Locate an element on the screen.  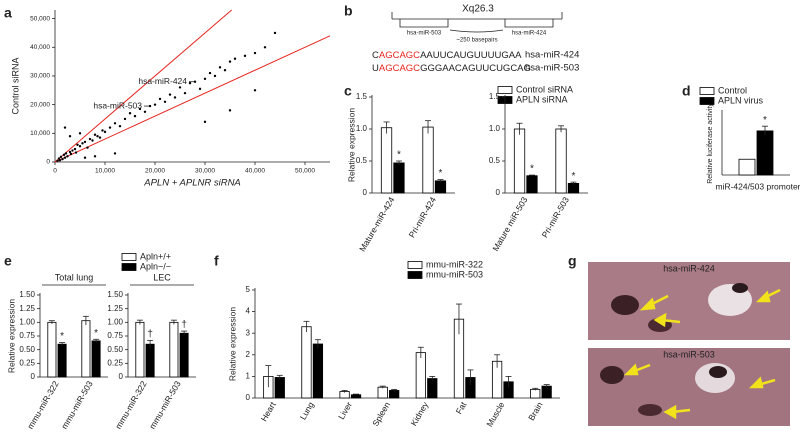
x-tick-label: Fat is located at coordinates (461, 408).